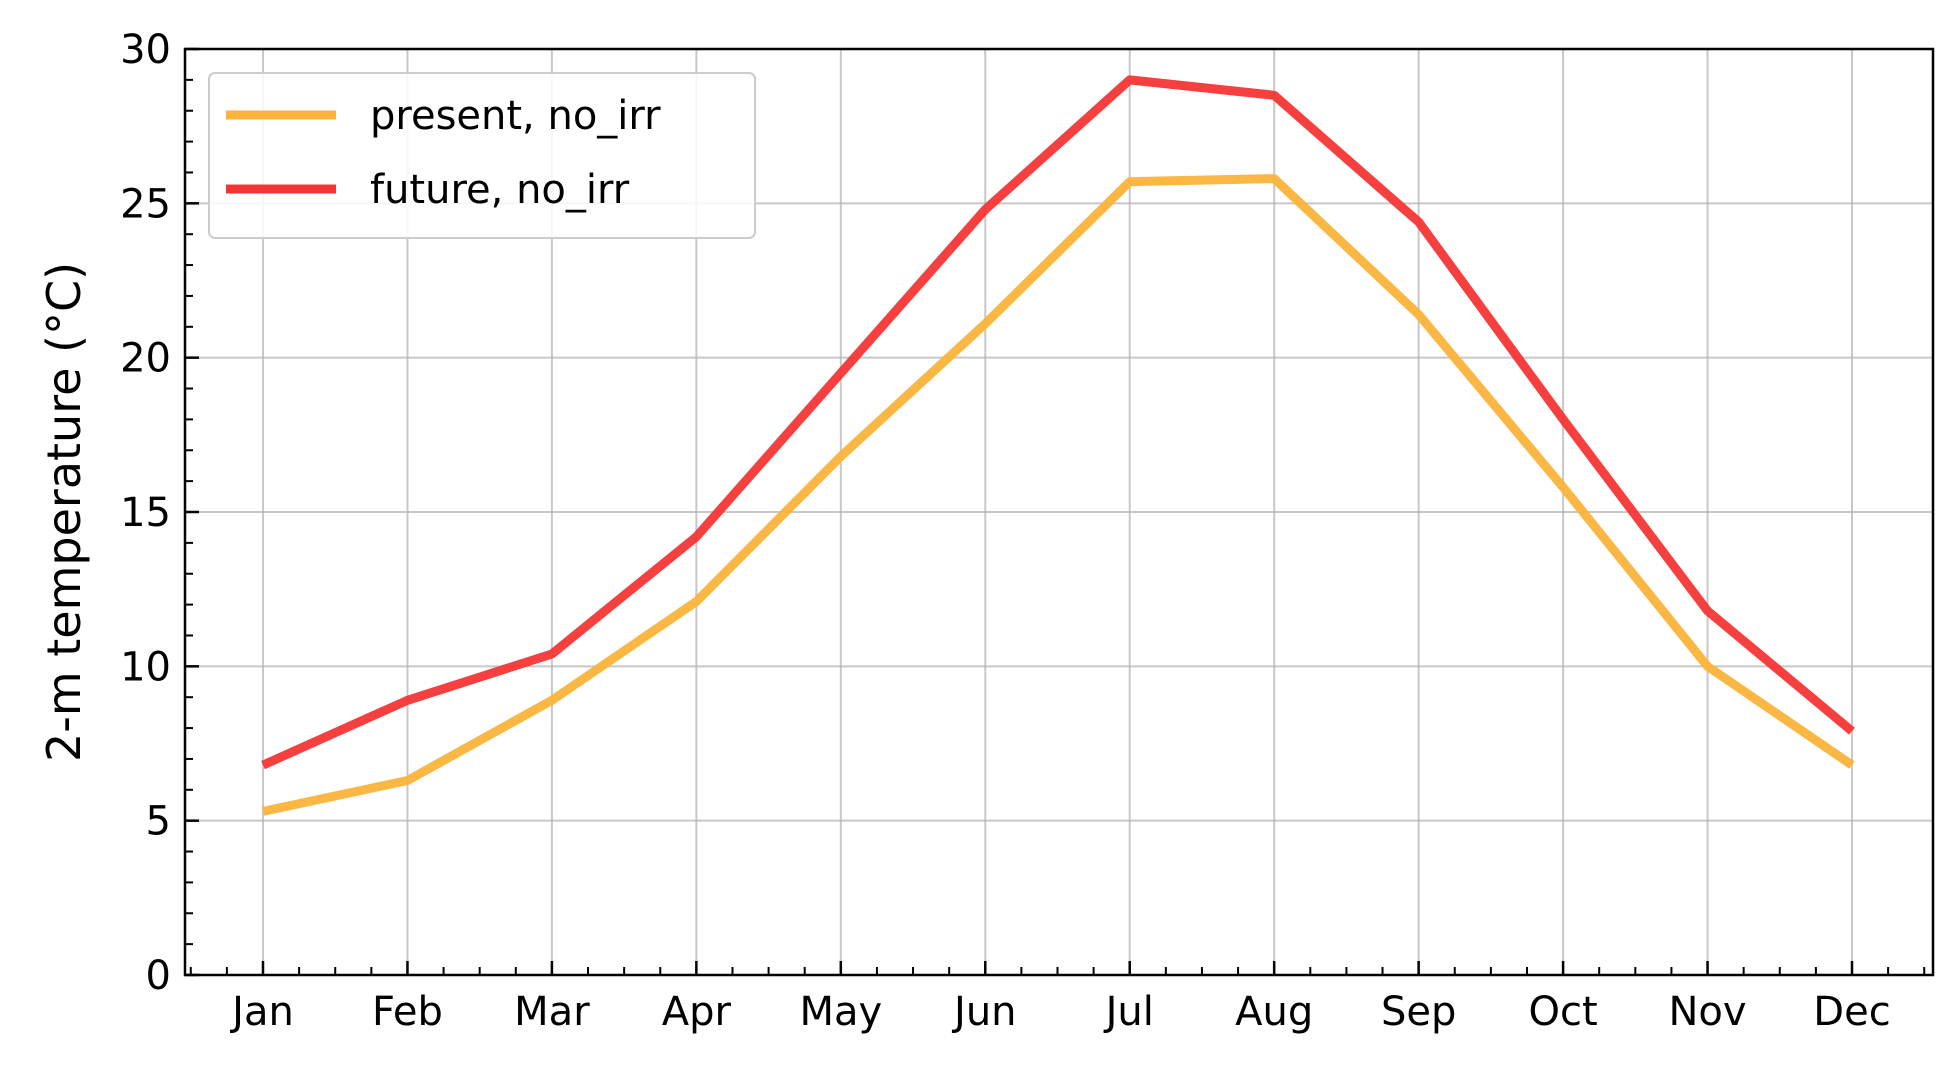  Describe the element at coordinates (145, 204) in the screenshot. I see `y-tick-label: 25` at that location.